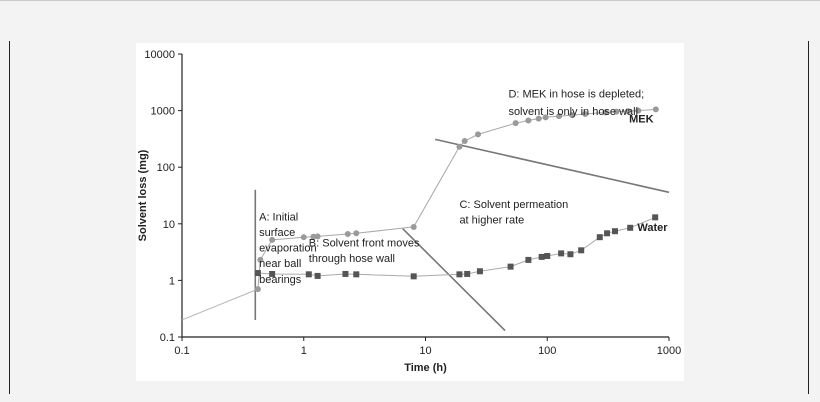 This screenshot has width=820, height=402. I want to click on y-tick-label: 1000, so click(163, 112).